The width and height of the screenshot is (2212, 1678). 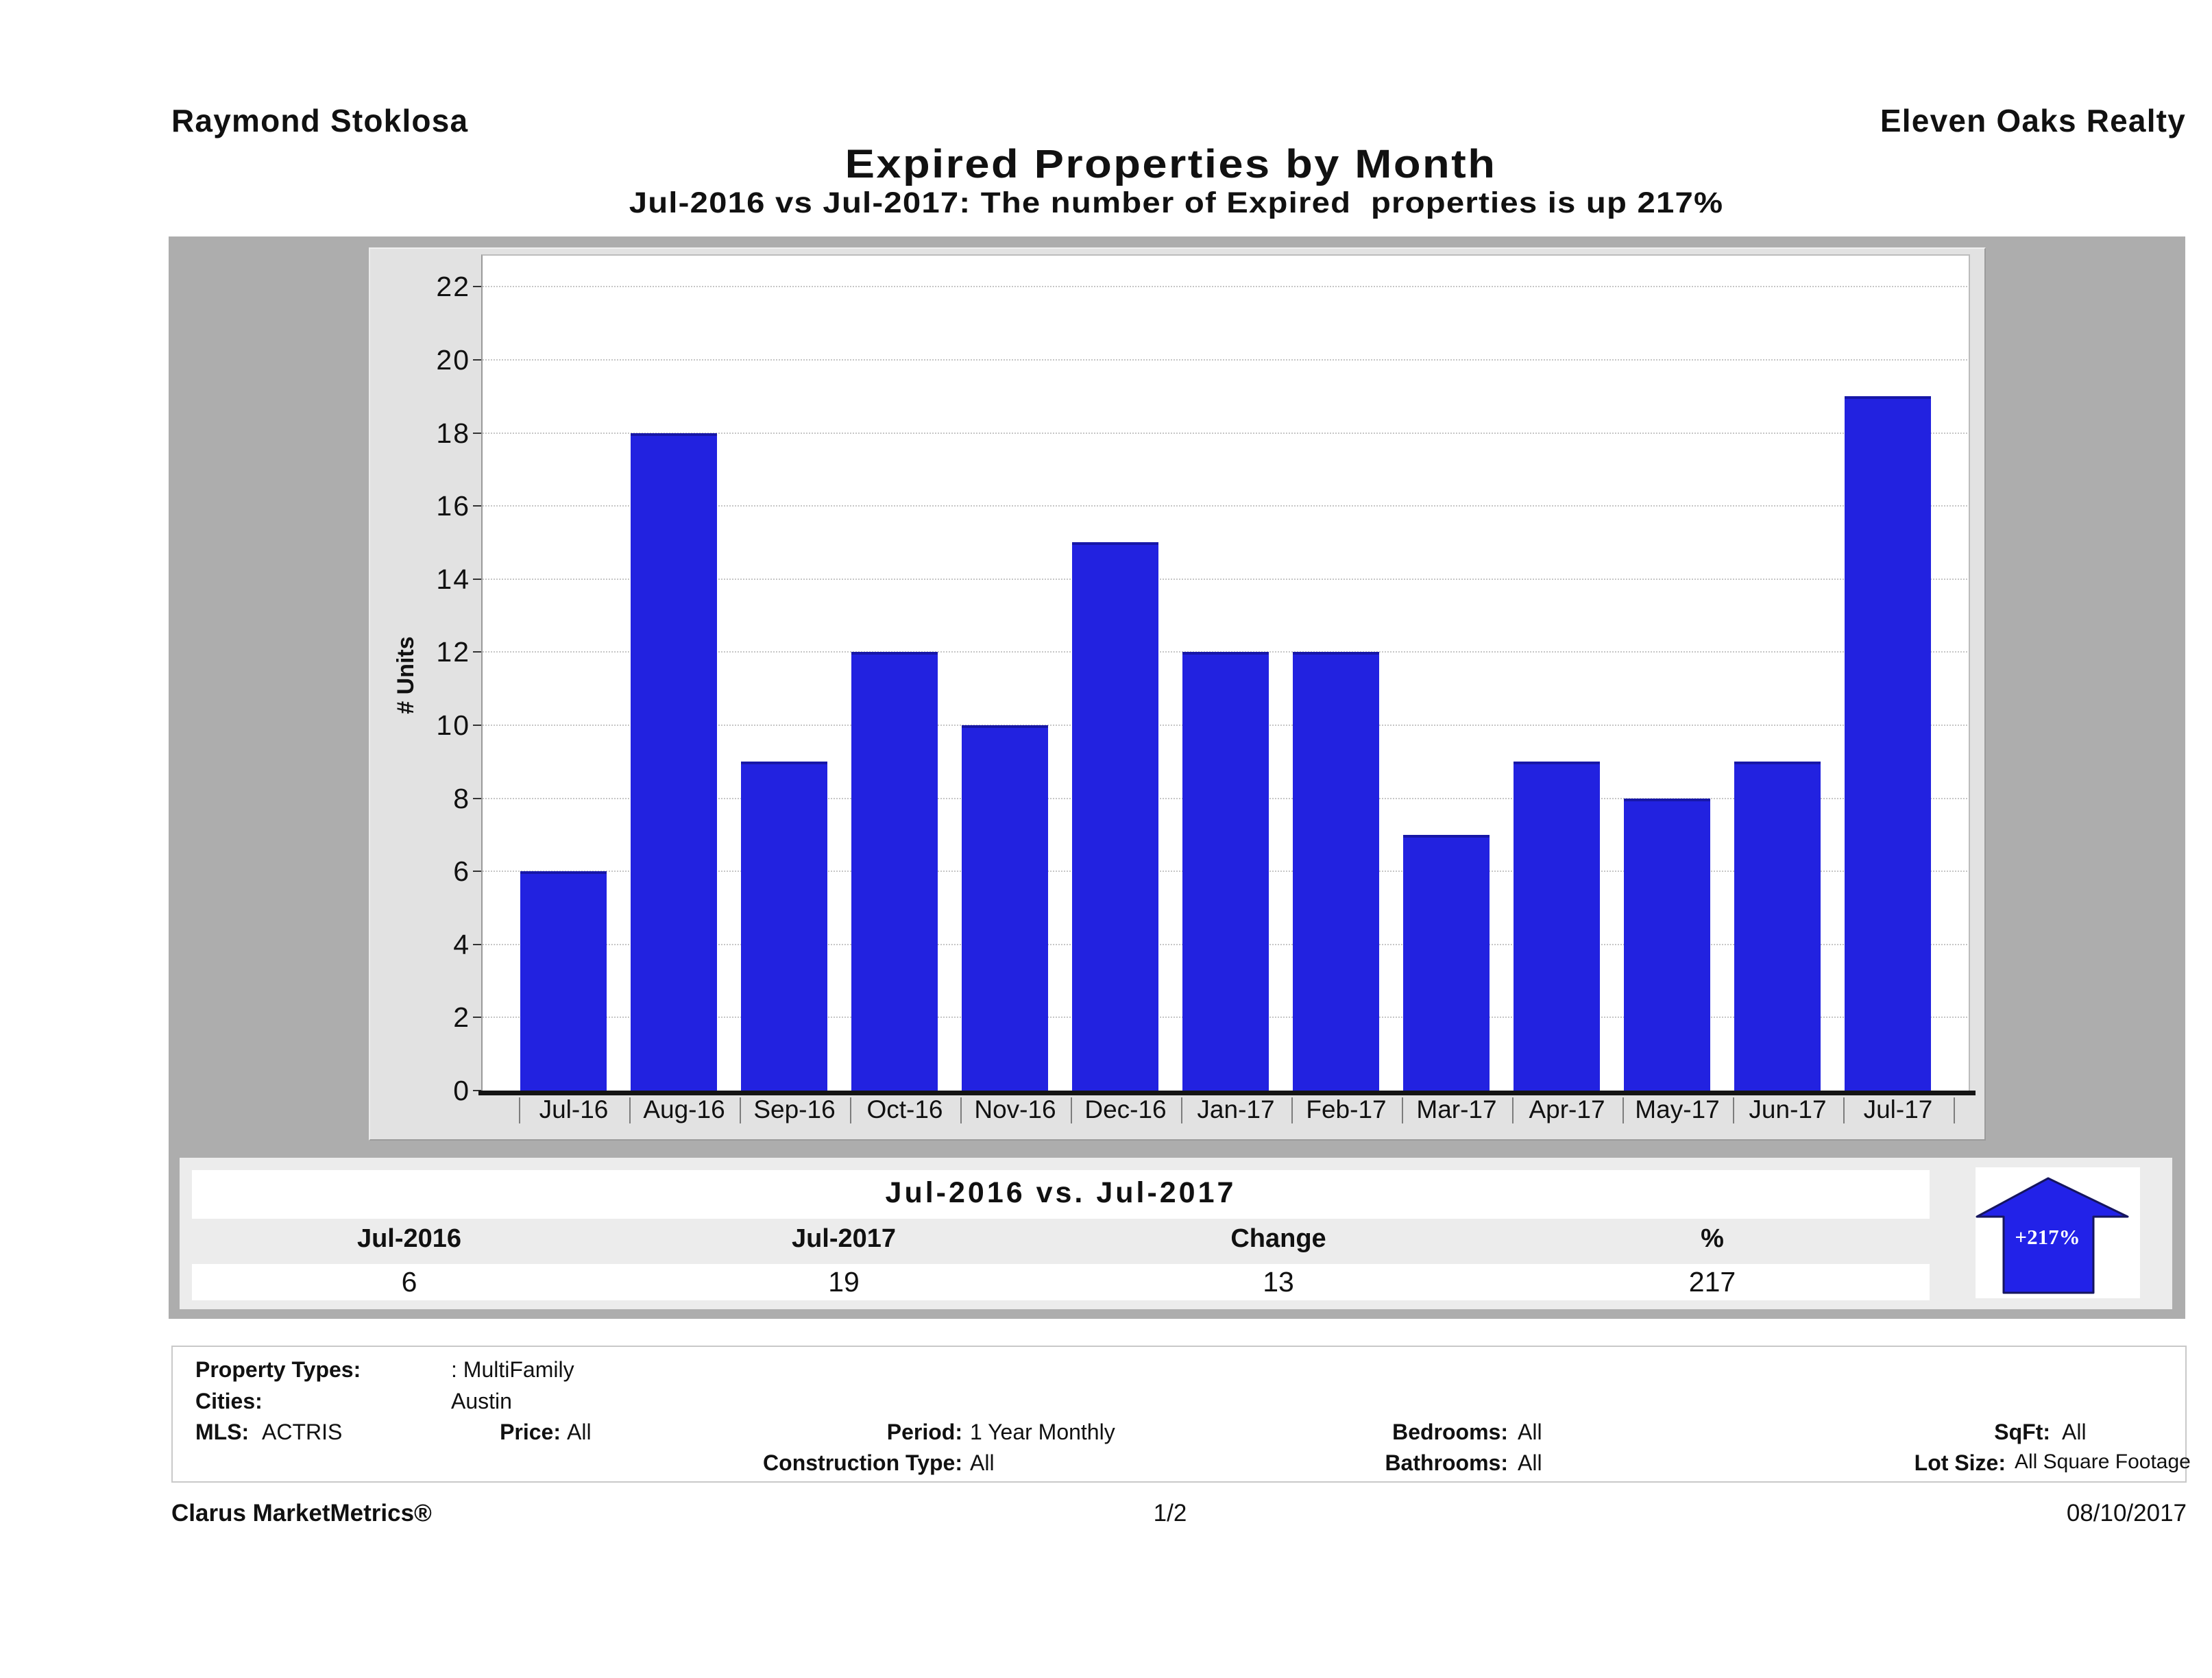 I want to click on svg-text: +217%, so click(x=2048, y=1237).